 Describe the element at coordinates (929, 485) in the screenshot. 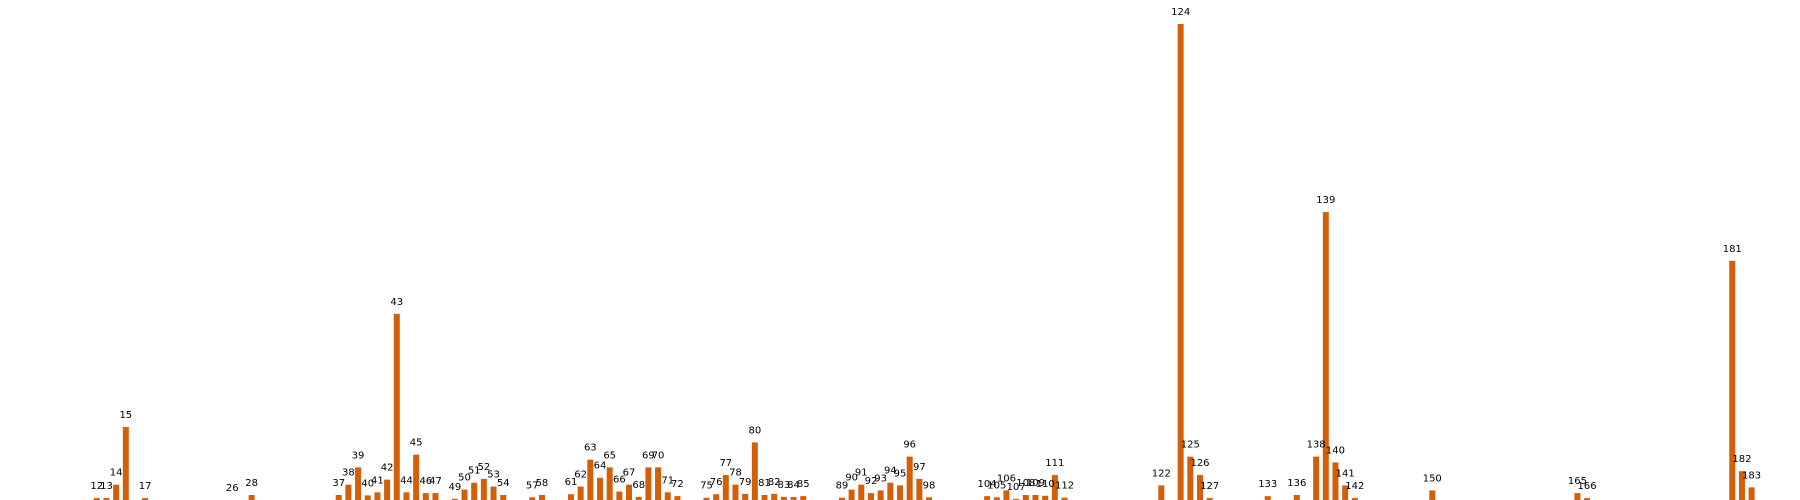

I see `bar-label-98: 98` at that location.